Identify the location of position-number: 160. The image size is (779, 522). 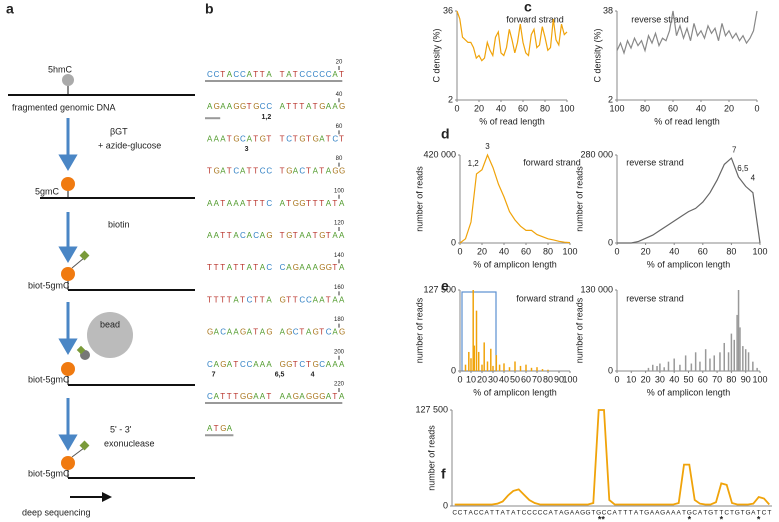
(339, 288).